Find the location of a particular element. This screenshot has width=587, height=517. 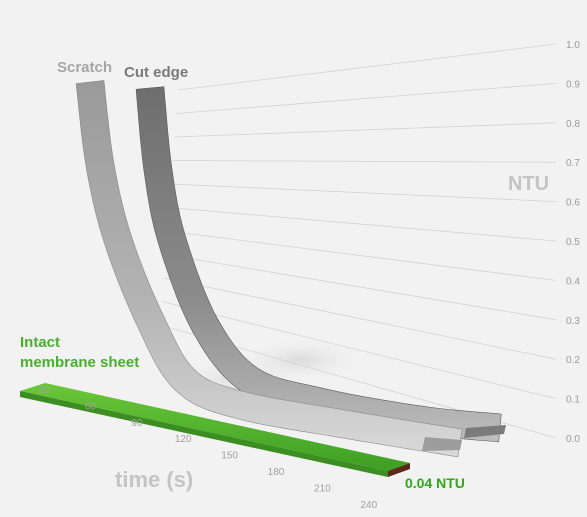

x-tick-label: 90 is located at coordinates (137, 423).